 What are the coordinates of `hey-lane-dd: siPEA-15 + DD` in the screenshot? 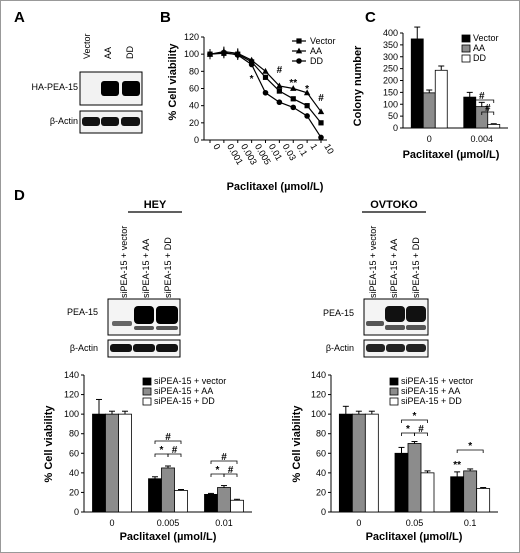 It's located at (168, 267).